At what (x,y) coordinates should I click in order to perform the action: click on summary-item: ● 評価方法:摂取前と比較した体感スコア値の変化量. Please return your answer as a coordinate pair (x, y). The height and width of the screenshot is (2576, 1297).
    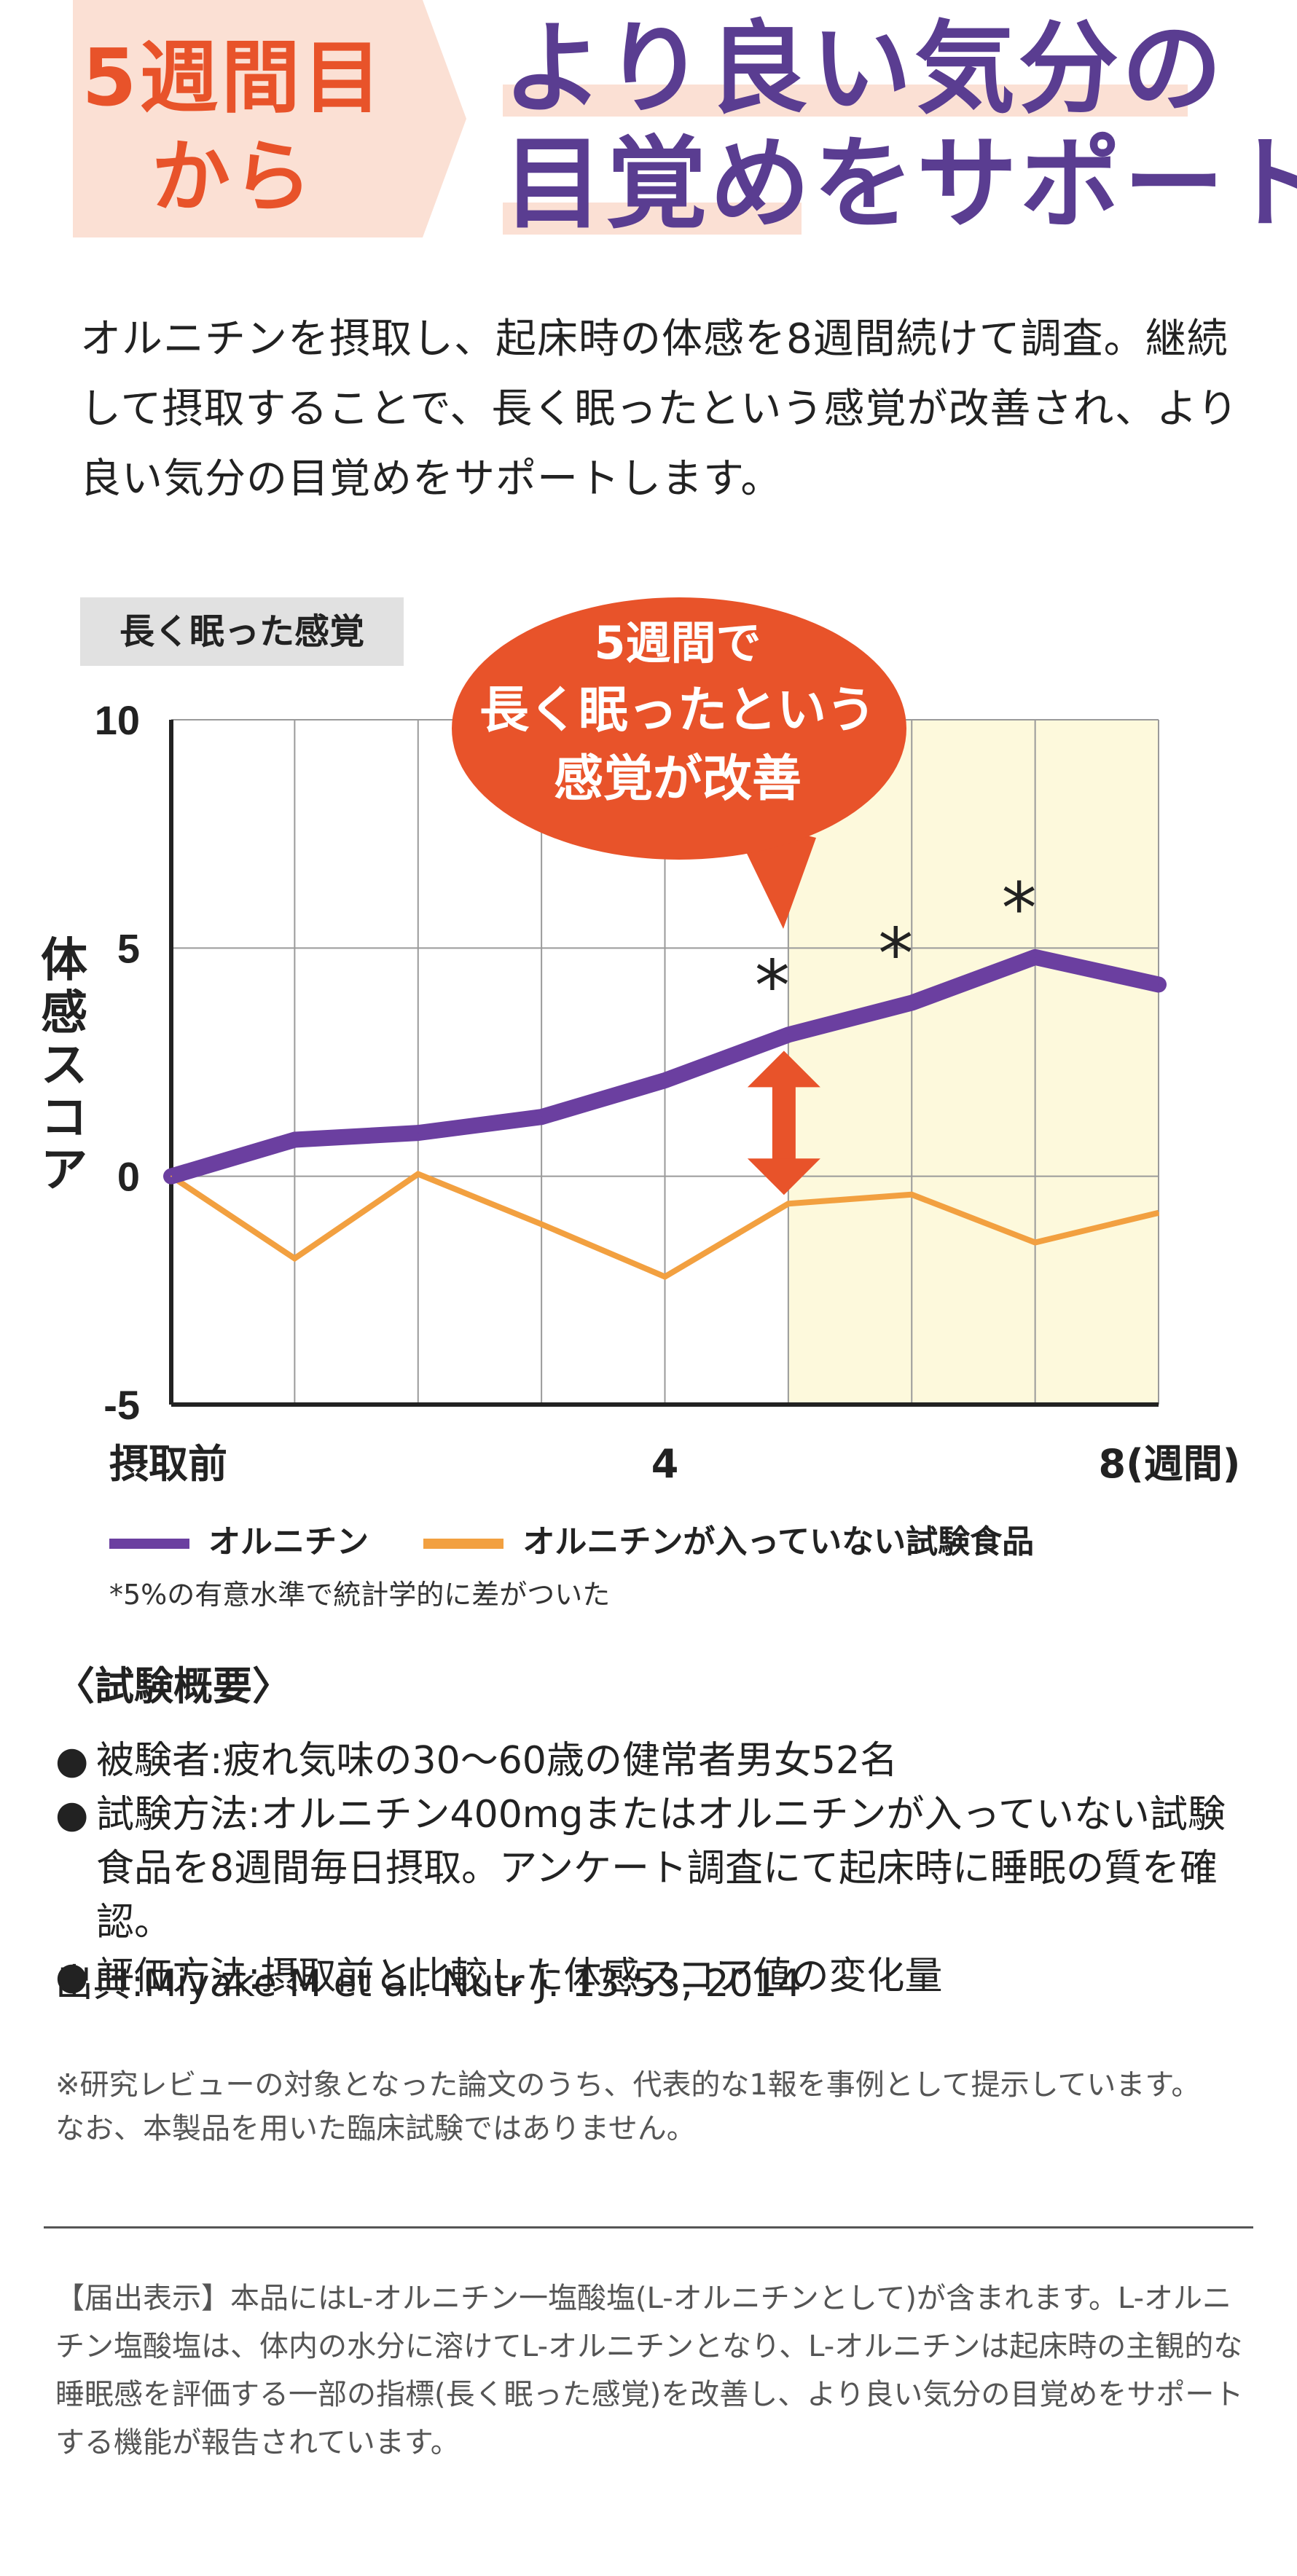
    Looking at the image, I should click on (653, 1976).